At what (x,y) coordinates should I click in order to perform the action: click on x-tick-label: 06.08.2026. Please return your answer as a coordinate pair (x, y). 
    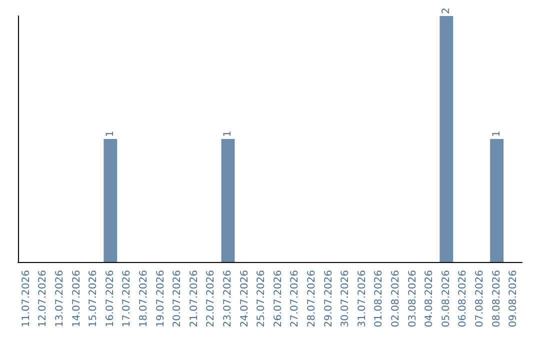
    Looking at the image, I should click on (463, 299).